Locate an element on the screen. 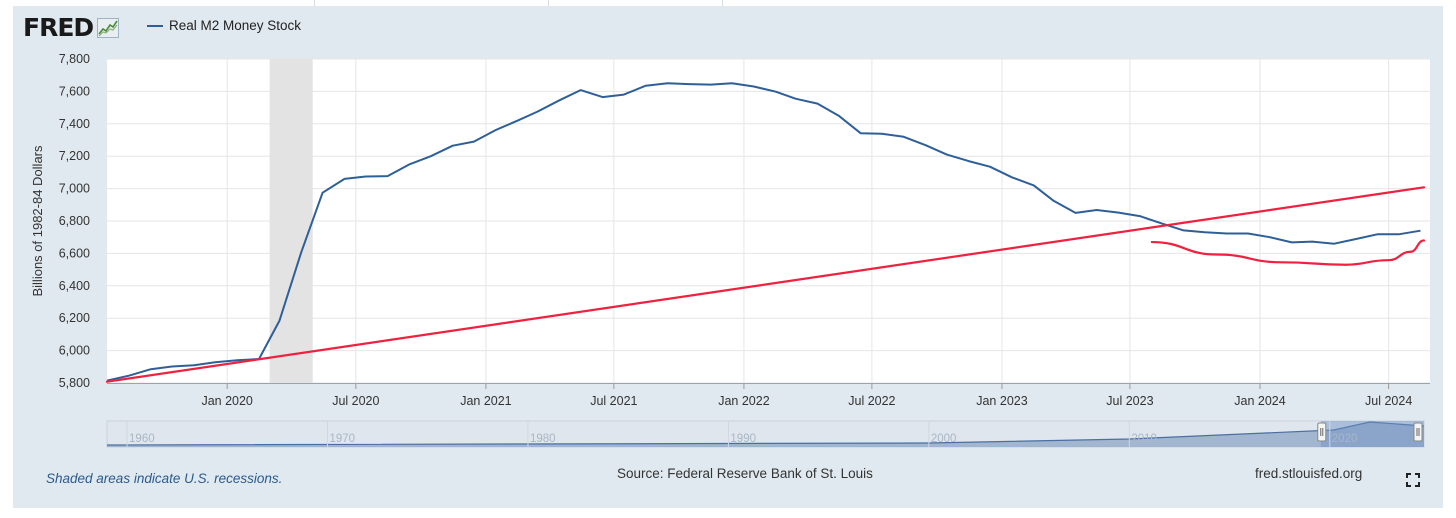  y-tick-label: 7,600 is located at coordinates (74, 91).